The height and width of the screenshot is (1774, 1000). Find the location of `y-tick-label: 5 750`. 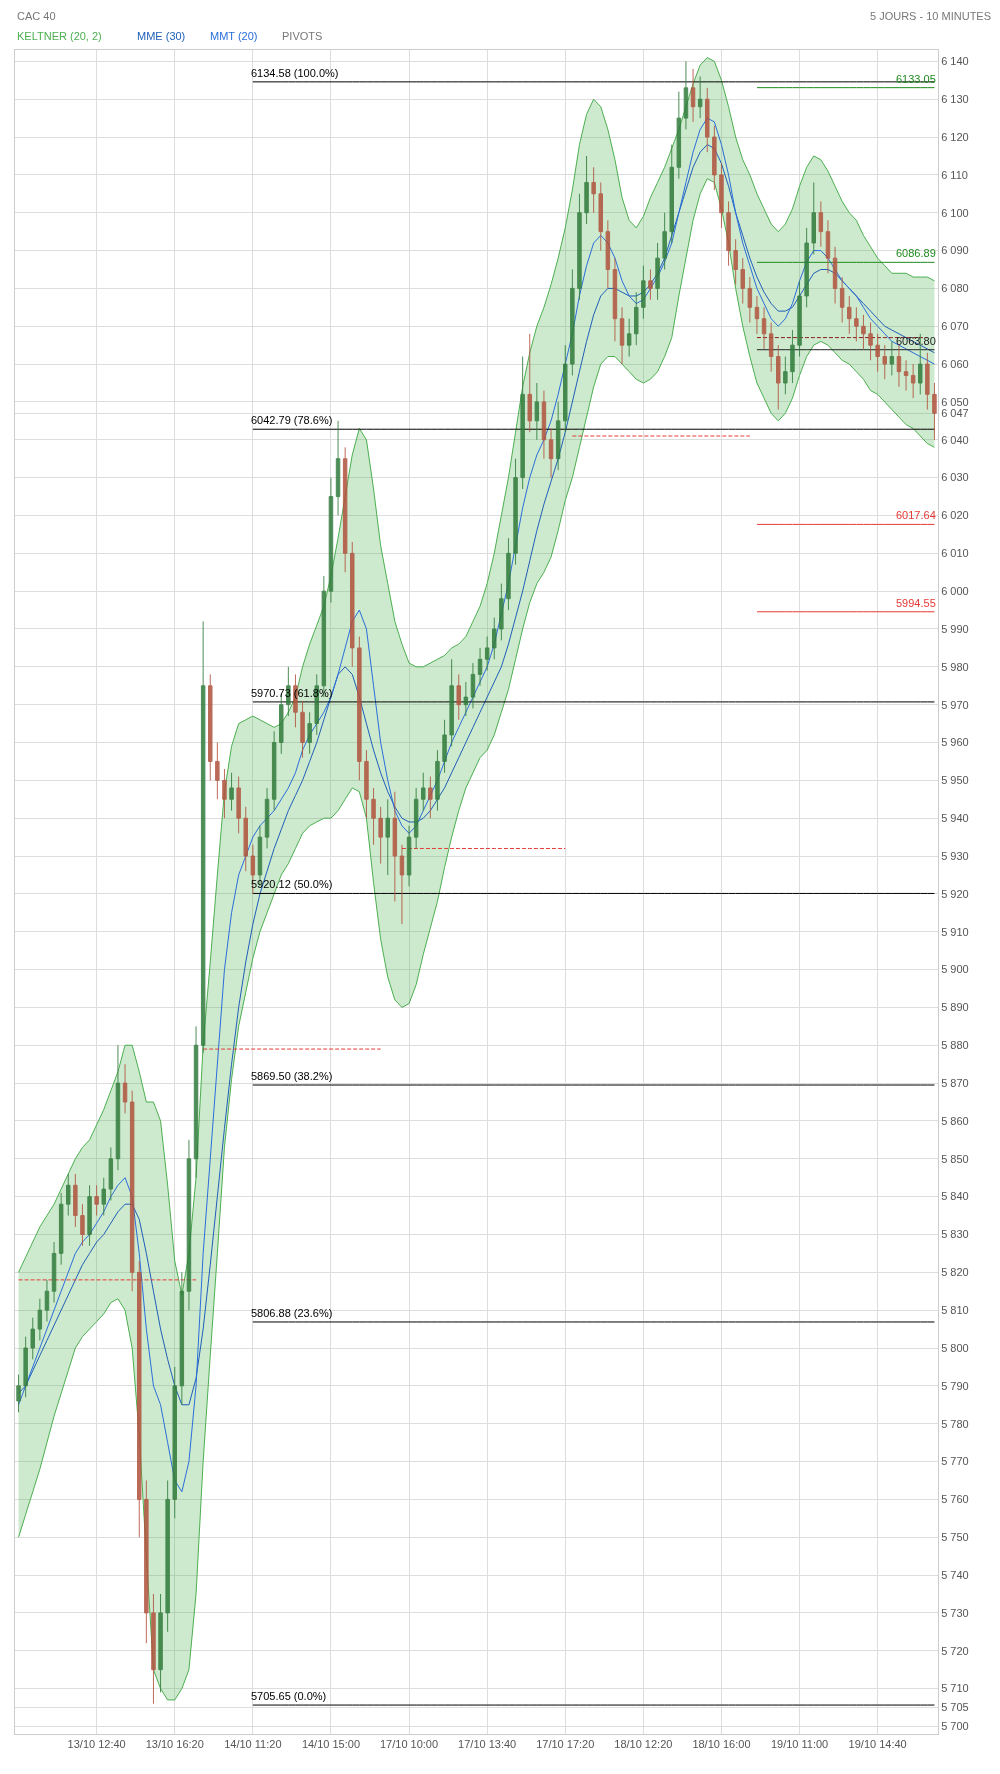

y-tick-label: 5 750 is located at coordinates (955, 1537).